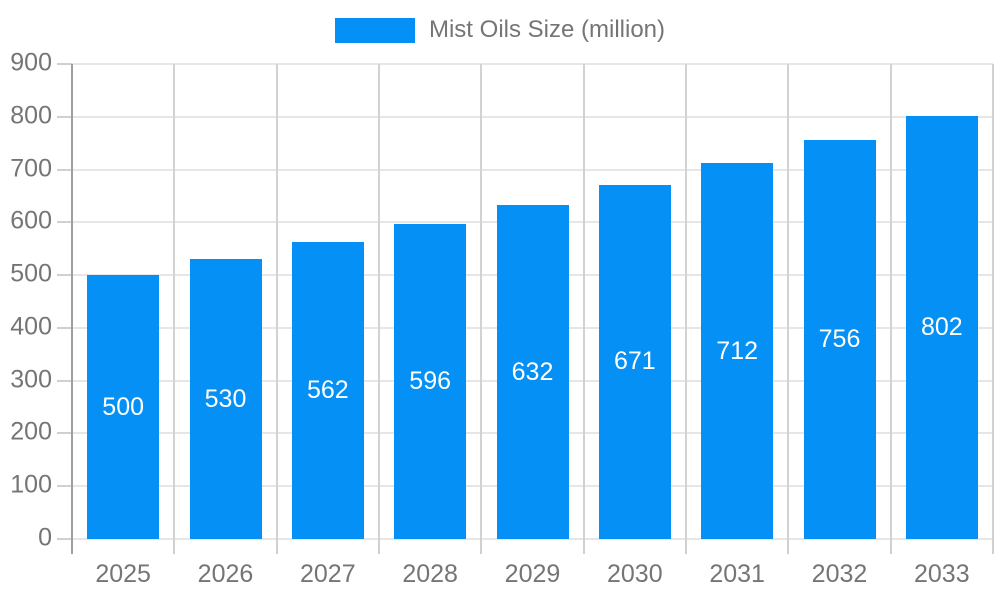  I want to click on y-tick-label: 400, so click(31, 326).